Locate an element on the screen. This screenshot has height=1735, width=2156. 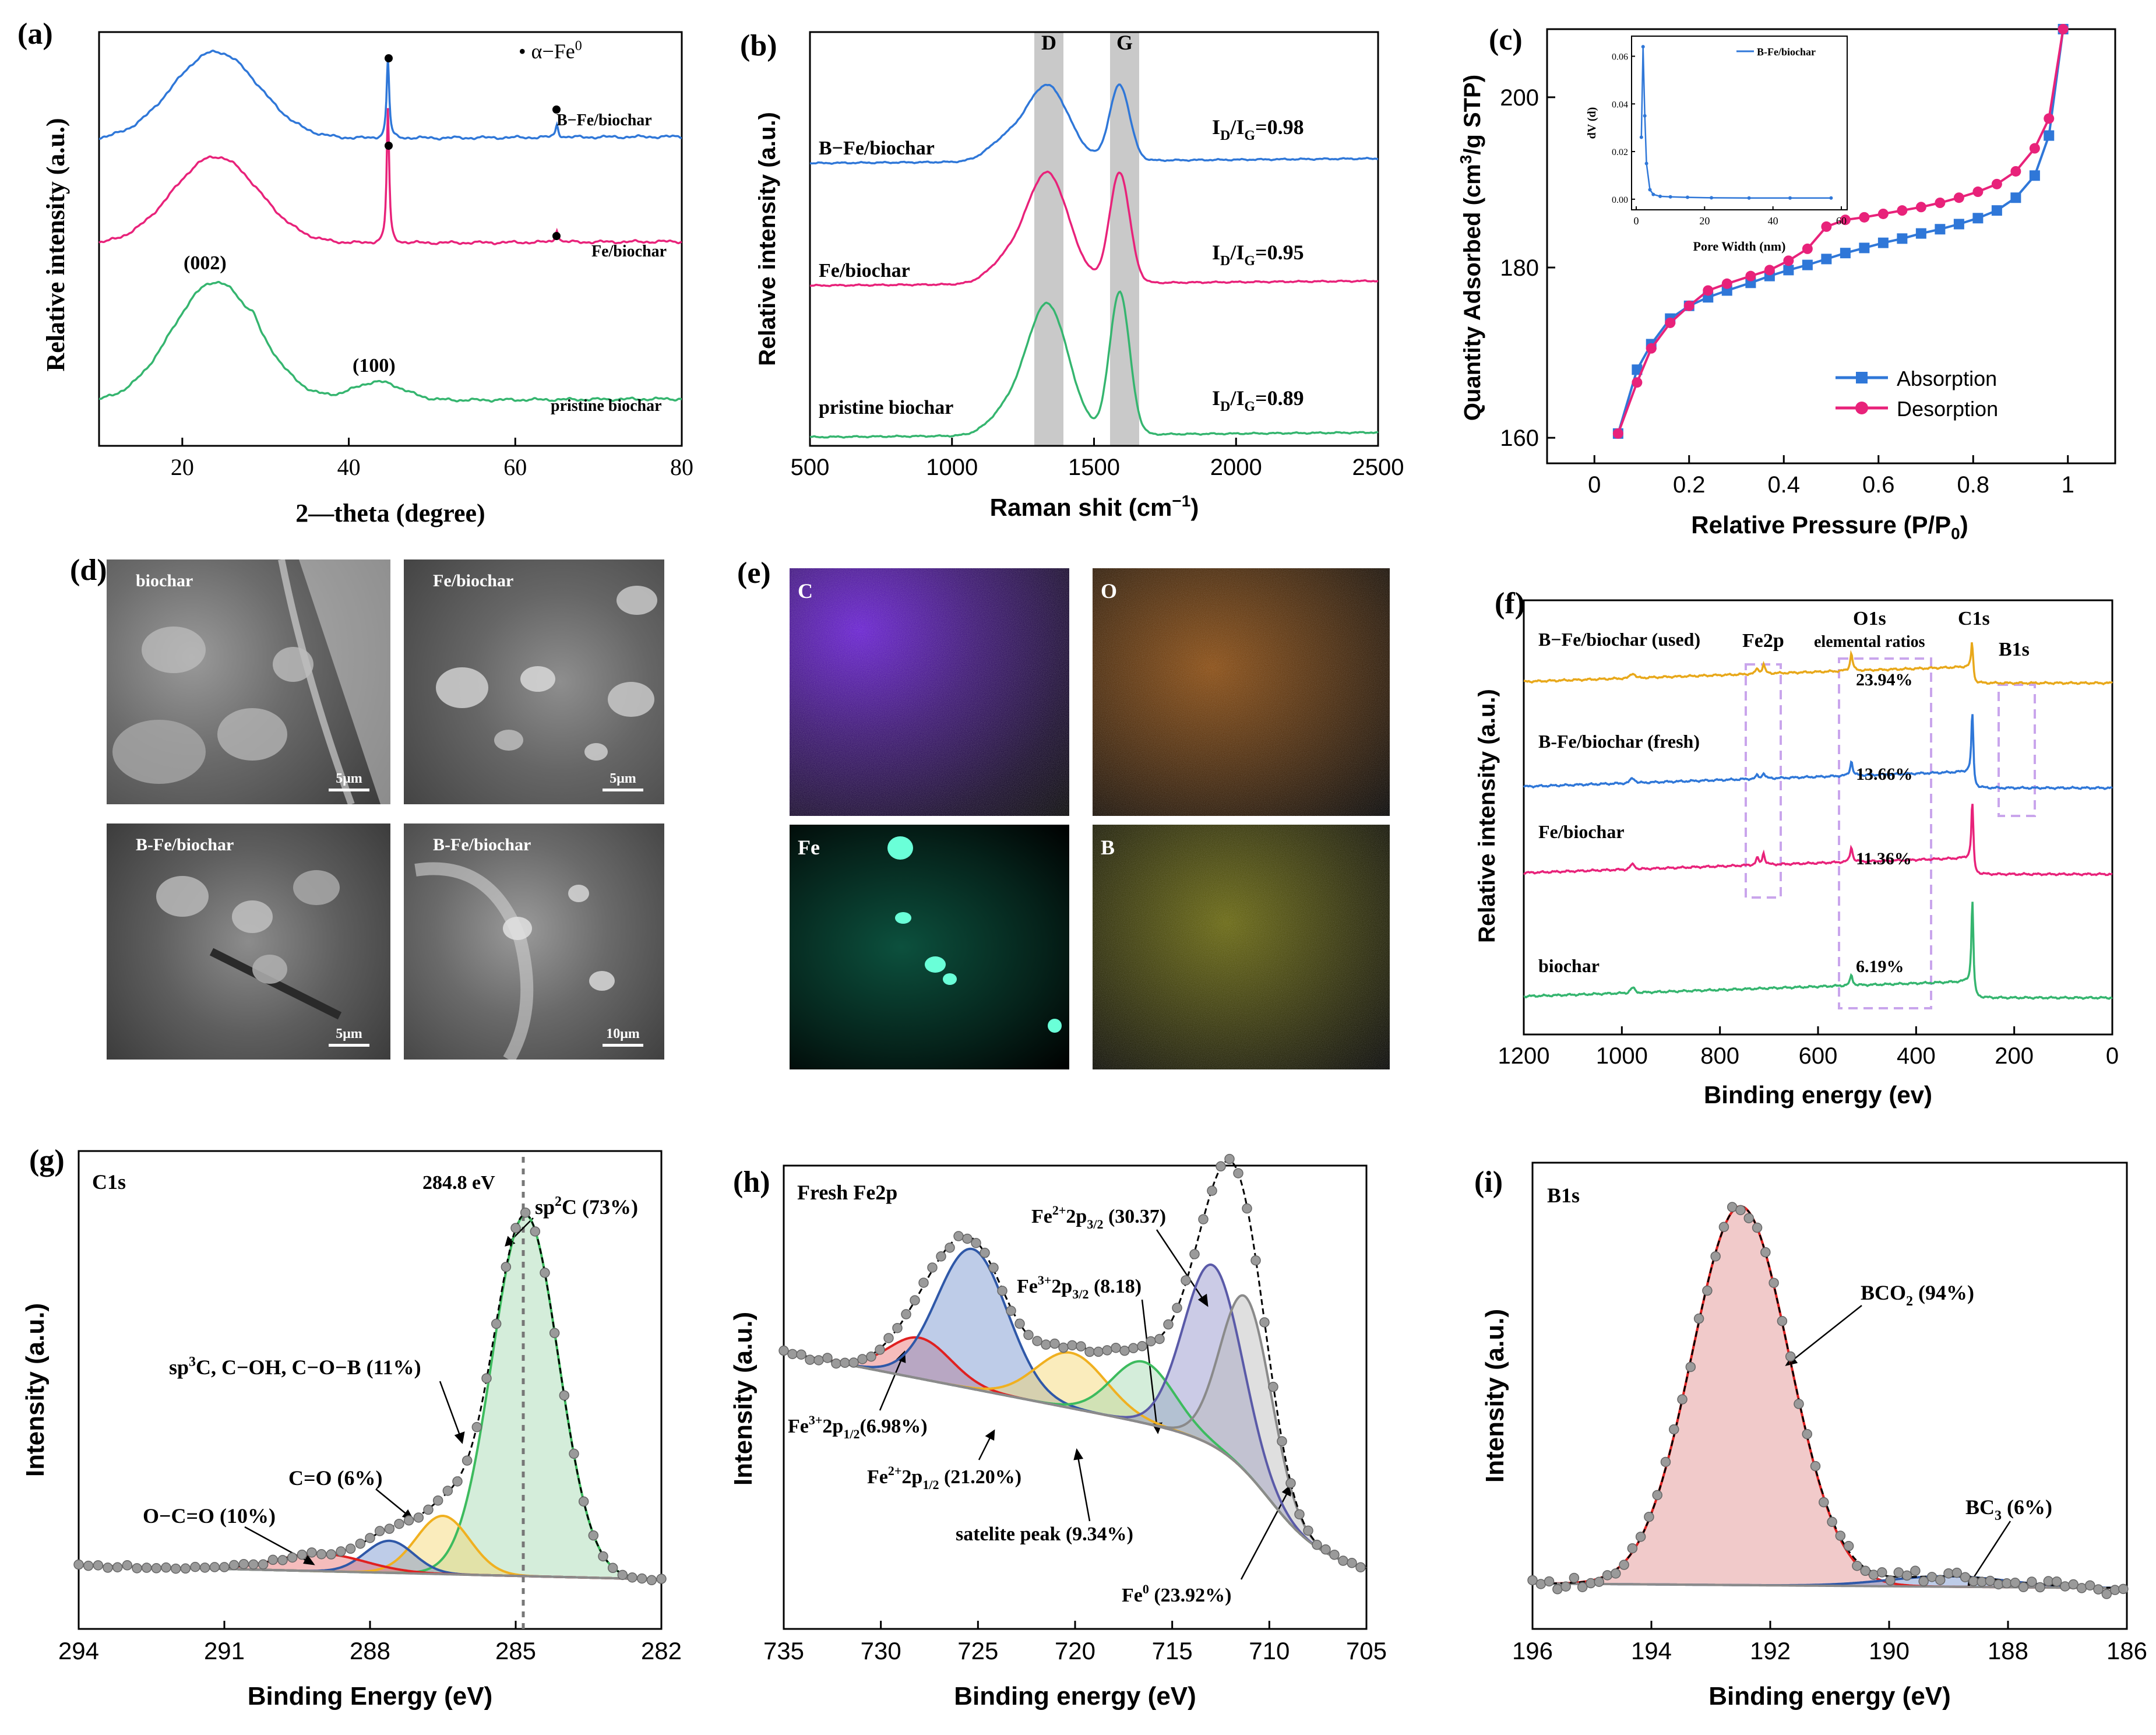
f-ann-elemental: elemental ratios is located at coordinates (1870, 642).